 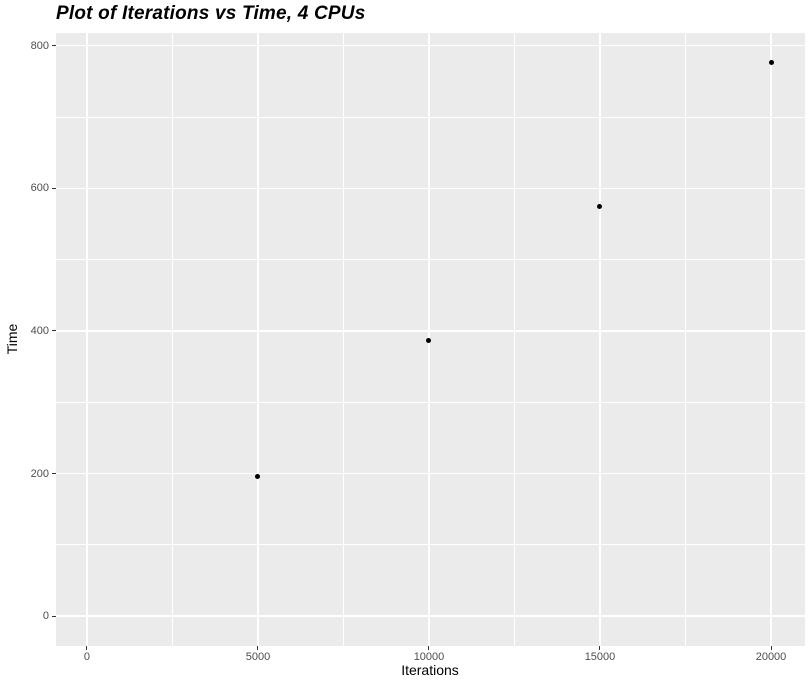 I want to click on y-tick-label: 400, so click(x=39, y=330).